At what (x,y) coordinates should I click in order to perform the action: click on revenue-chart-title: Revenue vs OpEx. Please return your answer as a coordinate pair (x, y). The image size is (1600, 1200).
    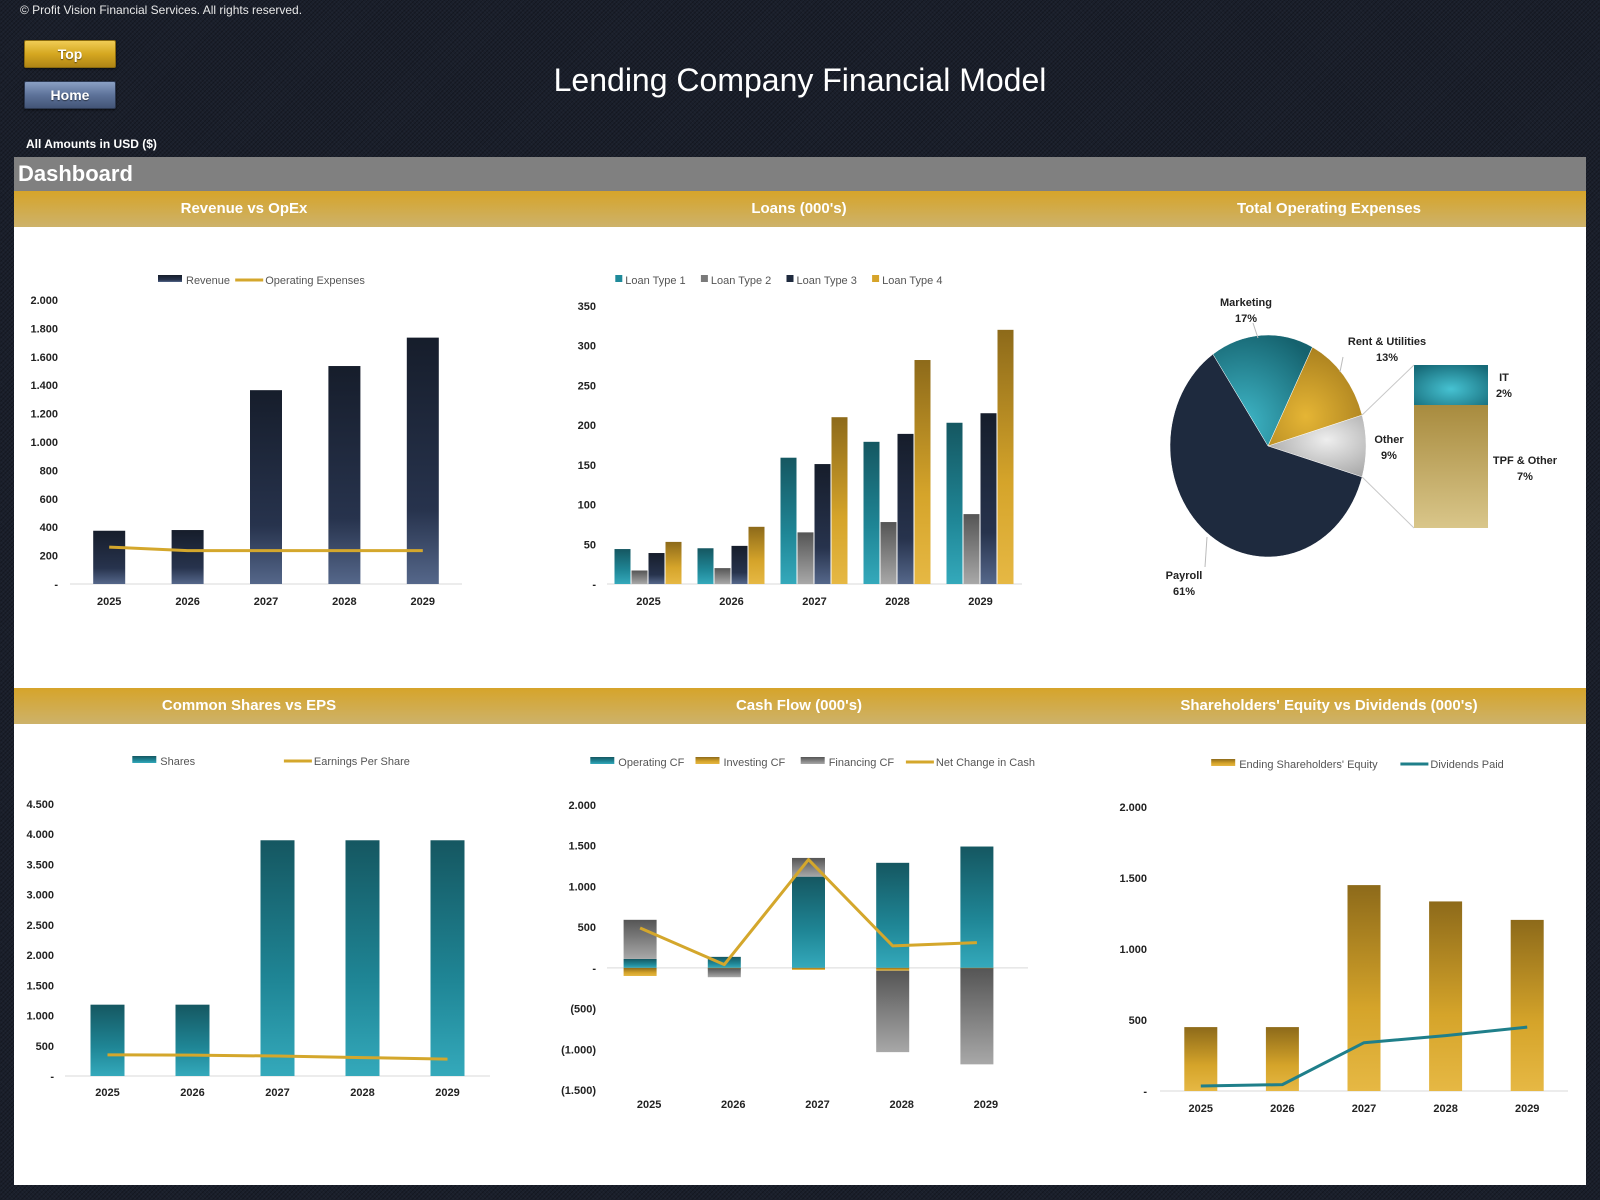
    Looking at the image, I should click on (244, 208).